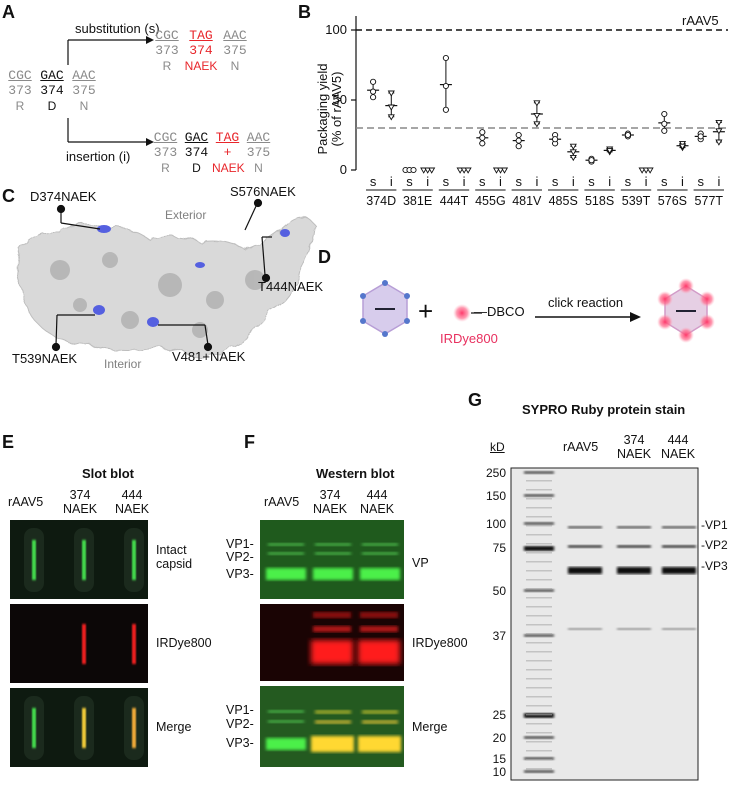 The width and height of the screenshot is (733, 785). Describe the element at coordinates (165, 168) in the screenshot. I see `insertion-aa-0: R` at that location.